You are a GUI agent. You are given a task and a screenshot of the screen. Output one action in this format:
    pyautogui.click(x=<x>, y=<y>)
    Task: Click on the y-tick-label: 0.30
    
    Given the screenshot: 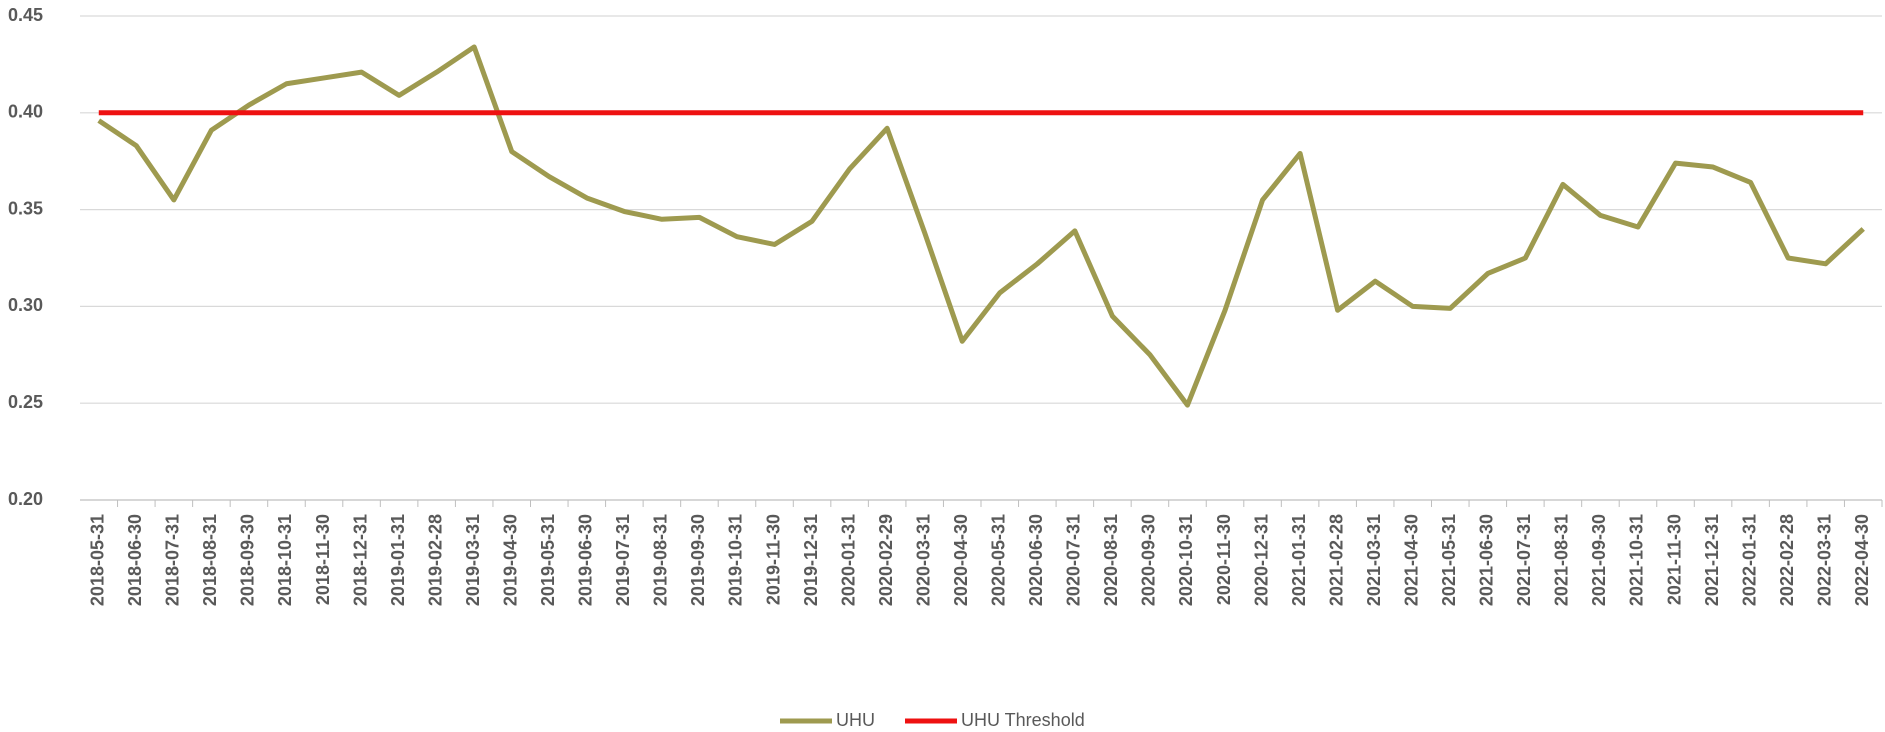 What is the action you would take?
    pyautogui.click(x=25, y=305)
    